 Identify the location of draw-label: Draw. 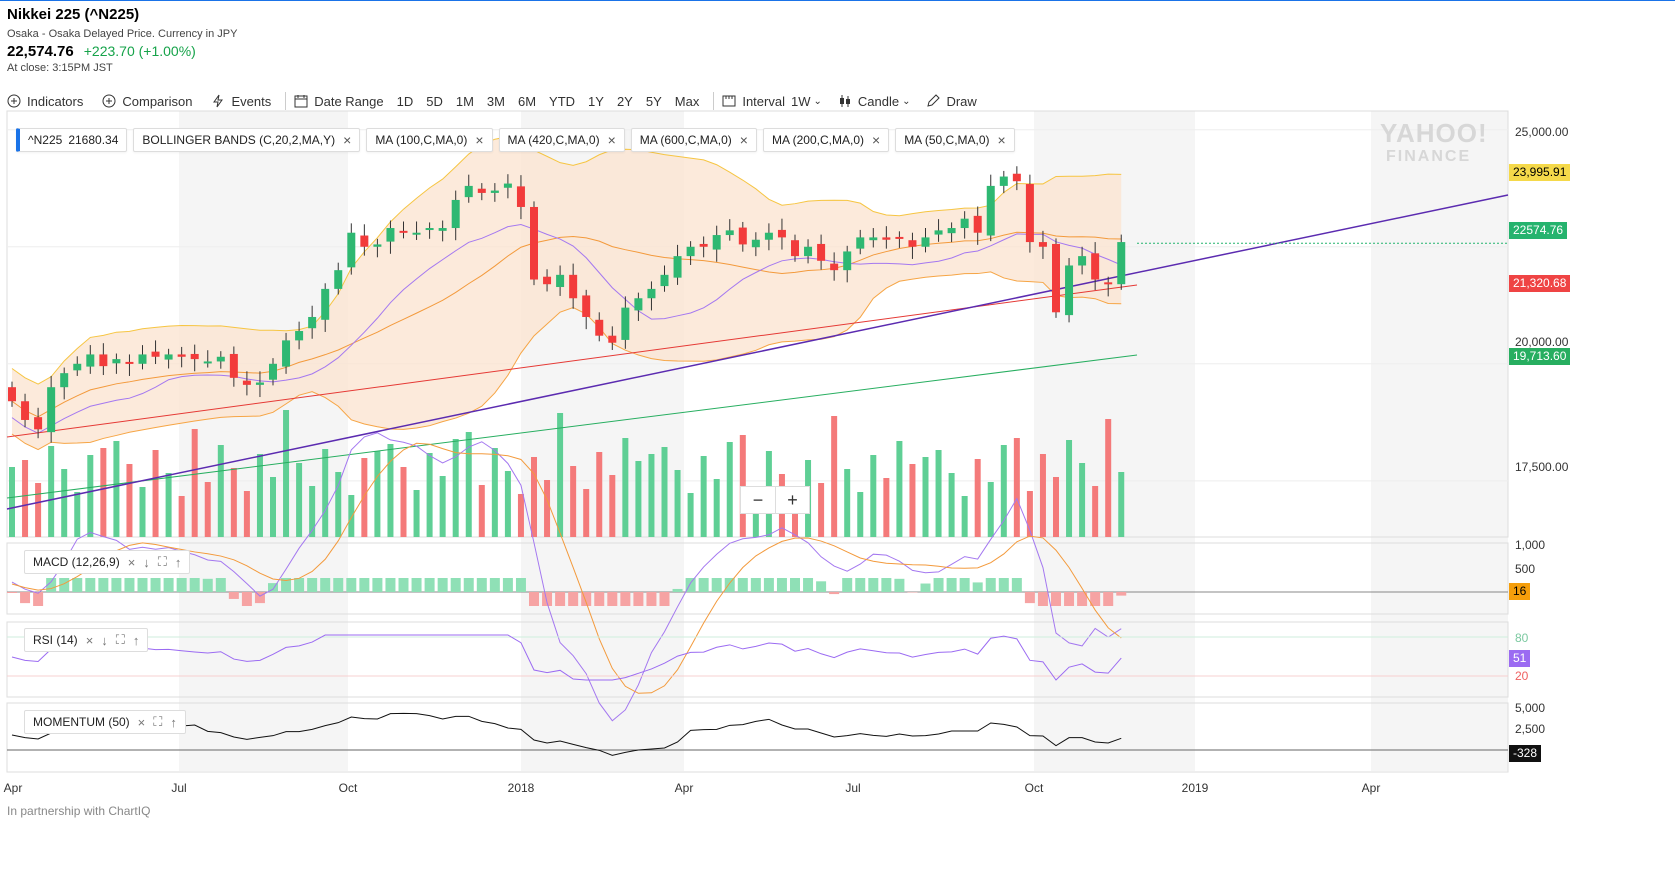
(961, 101).